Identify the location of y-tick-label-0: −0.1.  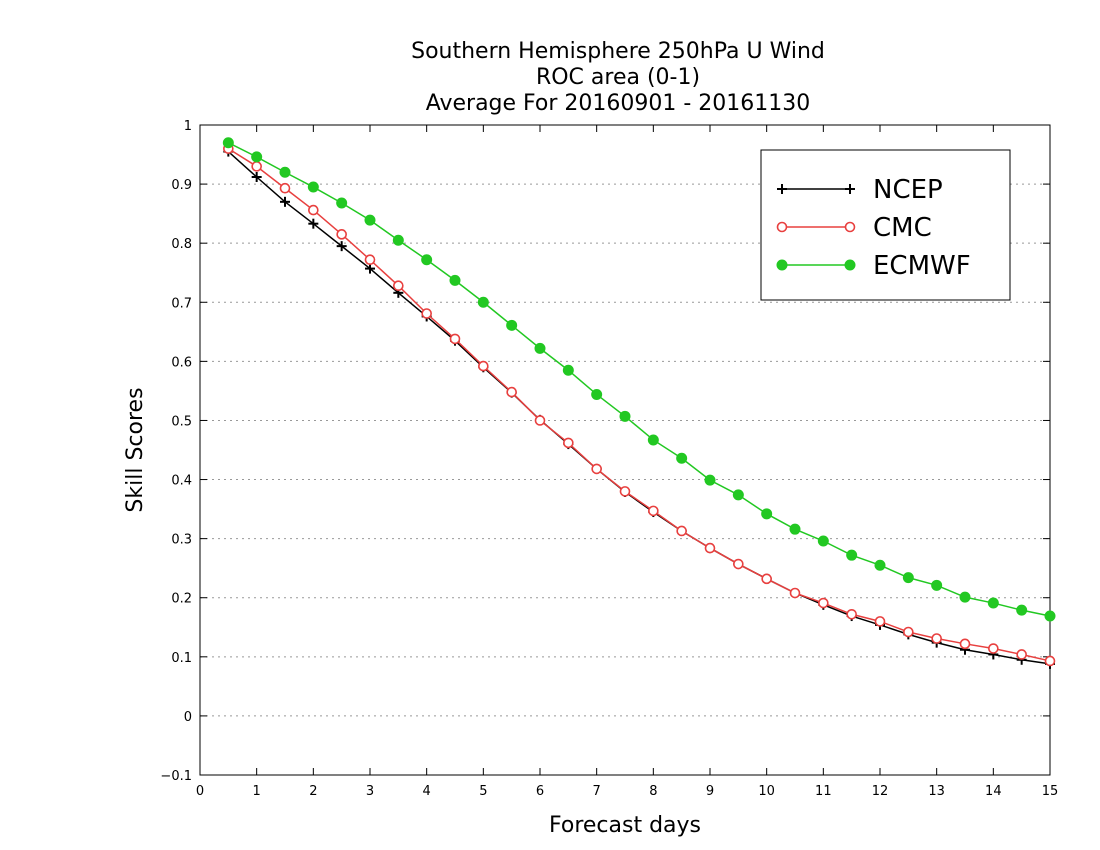
(176, 776).